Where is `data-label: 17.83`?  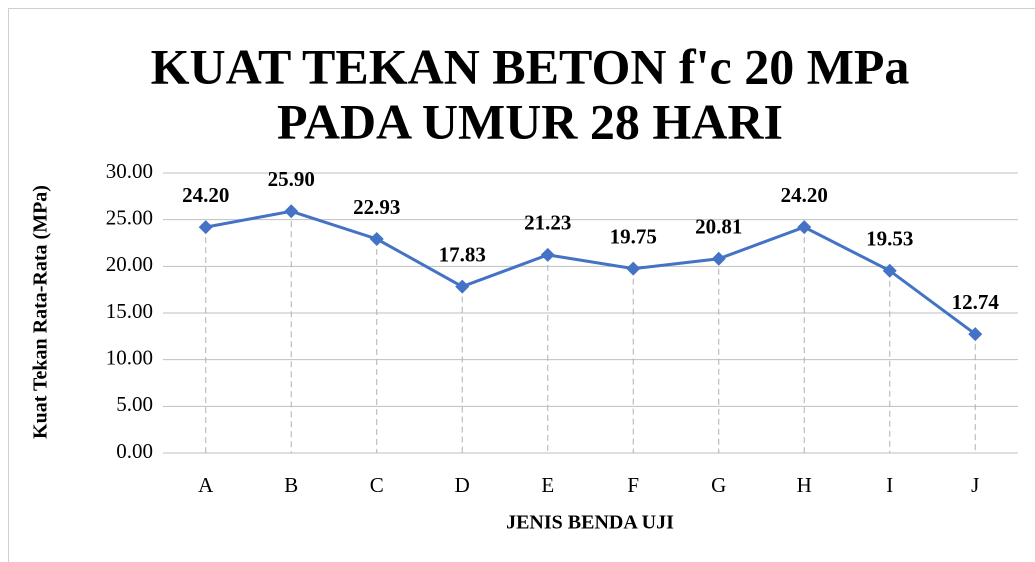
data-label: 17.83 is located at coordinates (462, 254).